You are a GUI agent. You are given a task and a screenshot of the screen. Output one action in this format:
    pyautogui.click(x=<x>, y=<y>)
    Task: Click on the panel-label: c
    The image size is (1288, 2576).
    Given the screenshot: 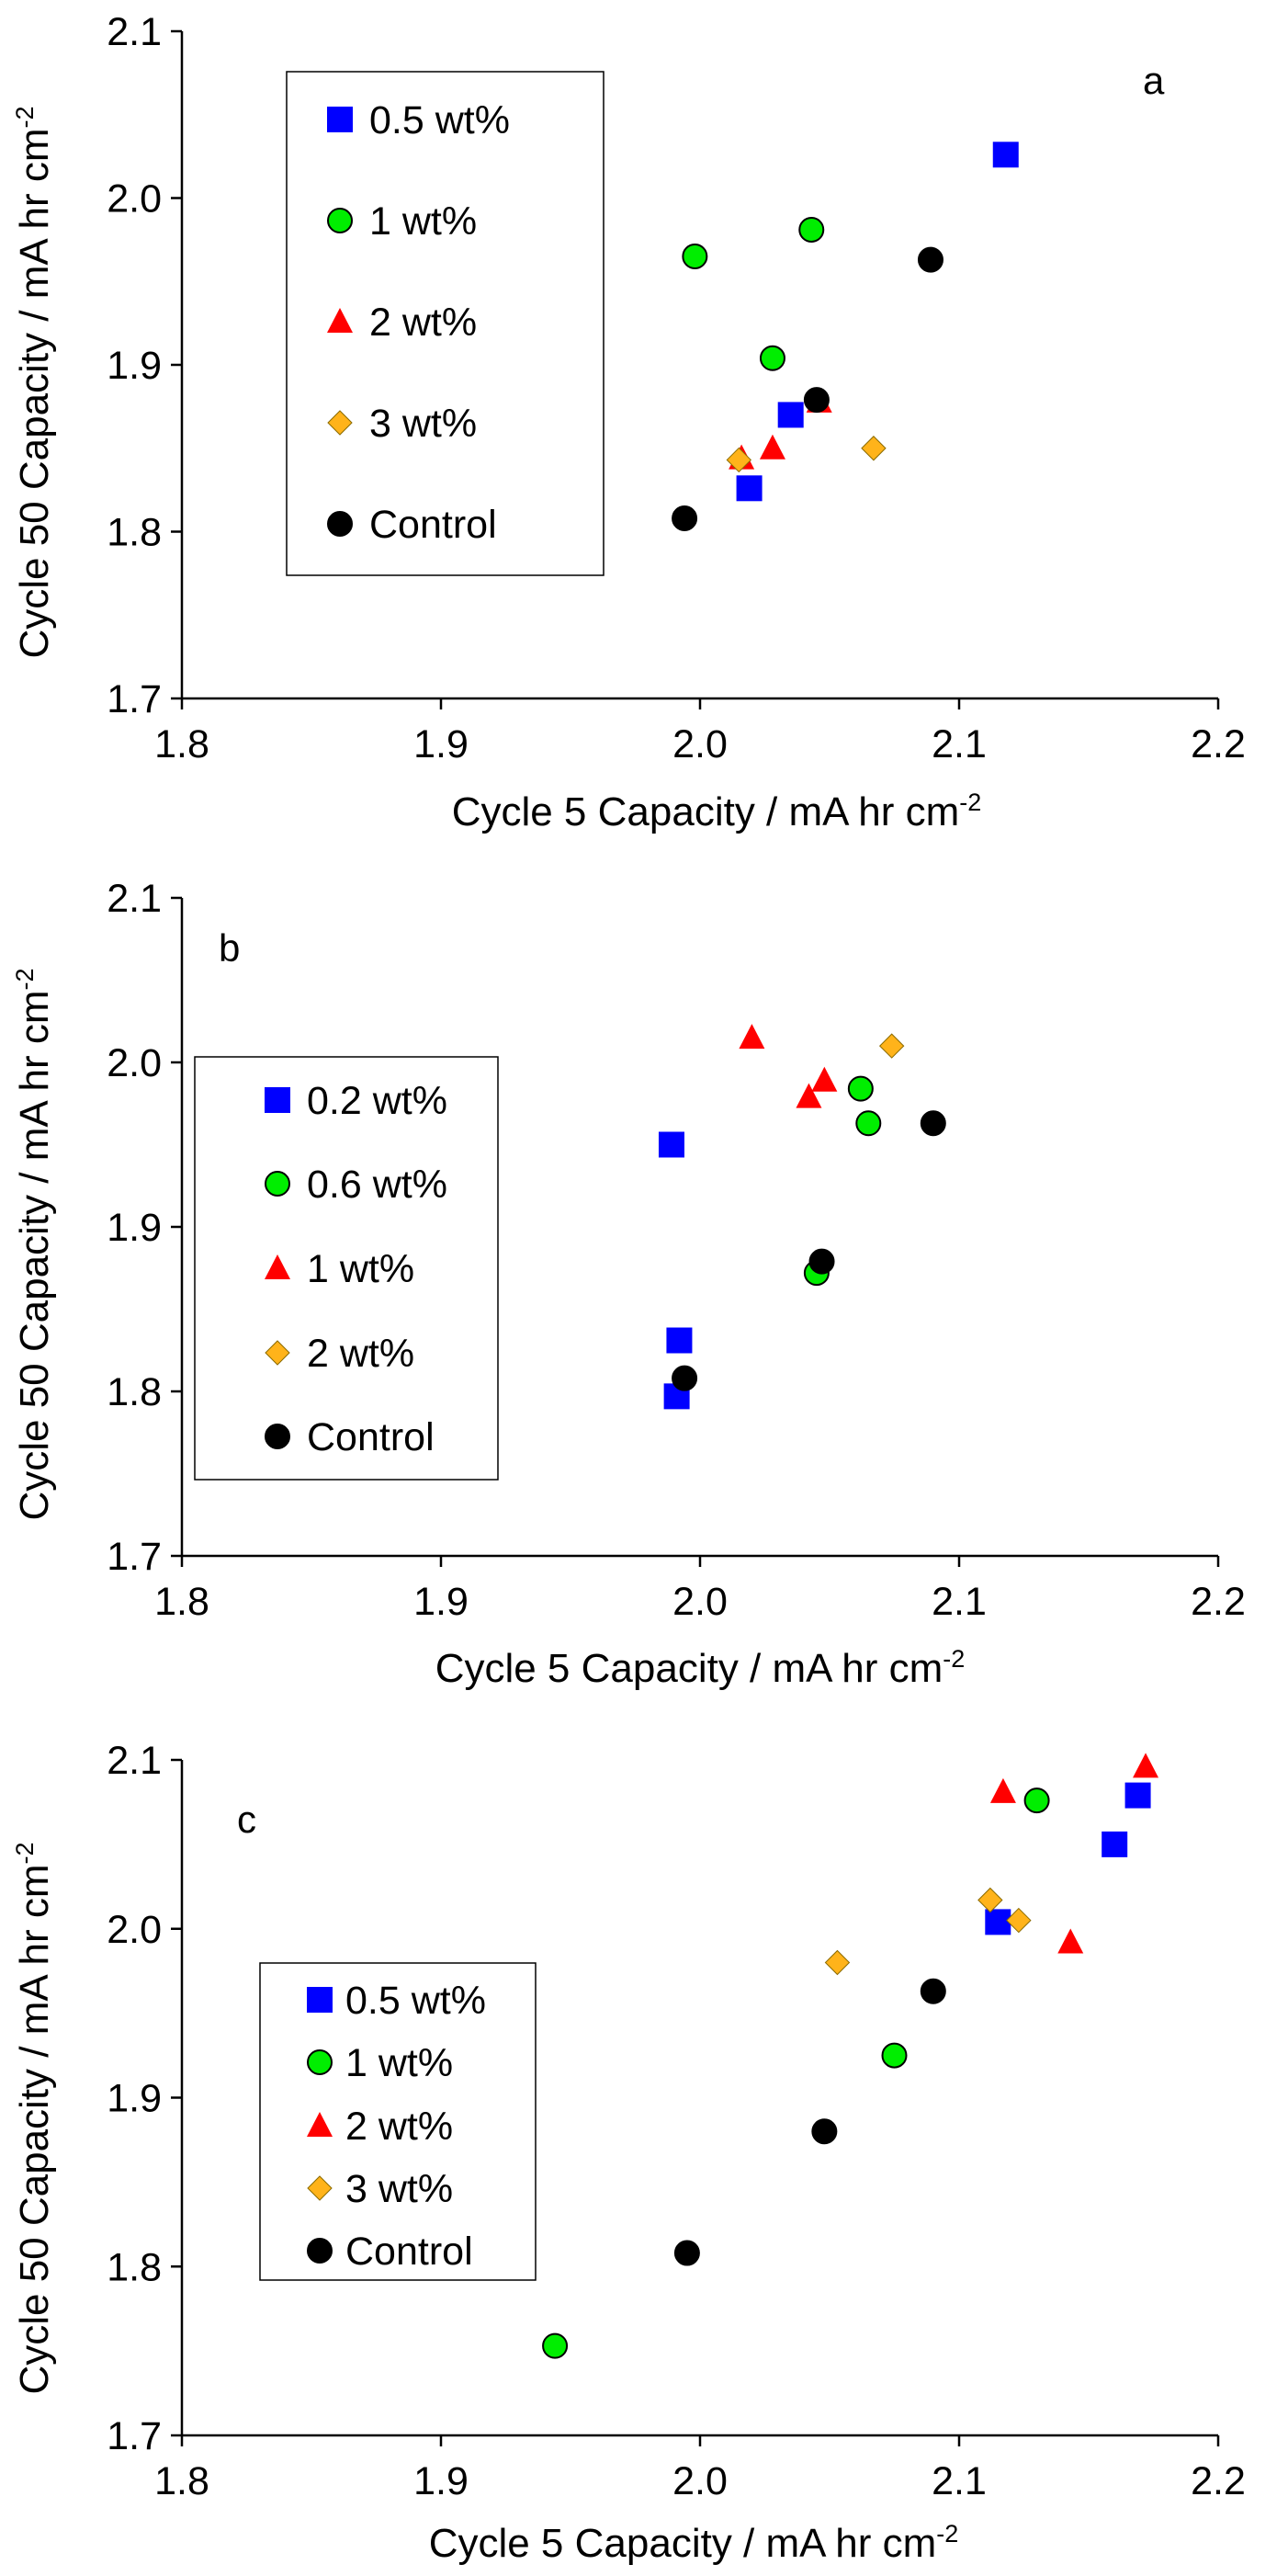 What is the action you would take?
    pyautogui.click(x=246, y=1819)
    